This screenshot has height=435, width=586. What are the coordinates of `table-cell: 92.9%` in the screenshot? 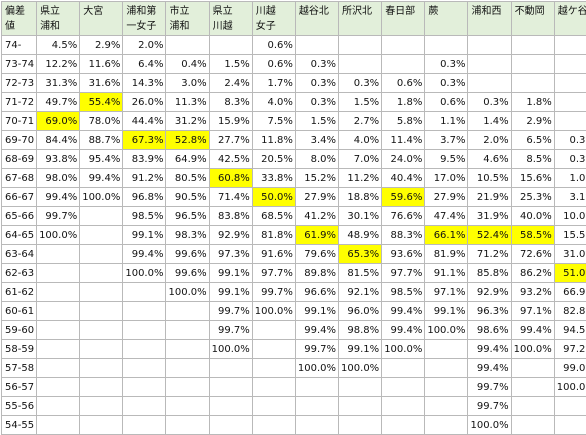 It's located at (489, 292).